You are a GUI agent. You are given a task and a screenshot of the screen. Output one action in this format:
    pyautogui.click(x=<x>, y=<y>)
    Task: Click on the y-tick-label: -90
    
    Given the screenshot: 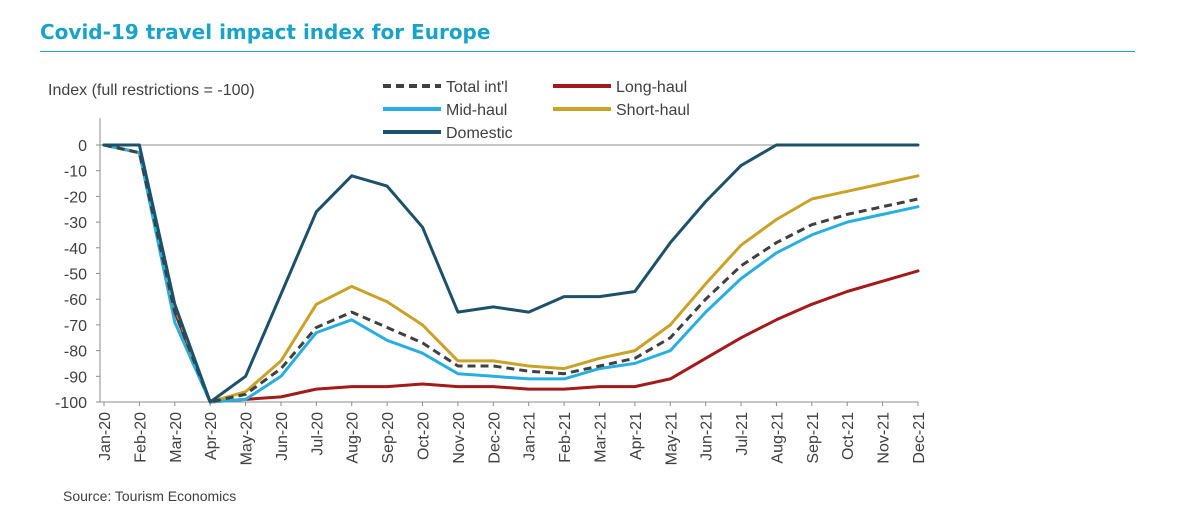 What is the action you would take?
    pyautogui.click(x=75, y=377)
    